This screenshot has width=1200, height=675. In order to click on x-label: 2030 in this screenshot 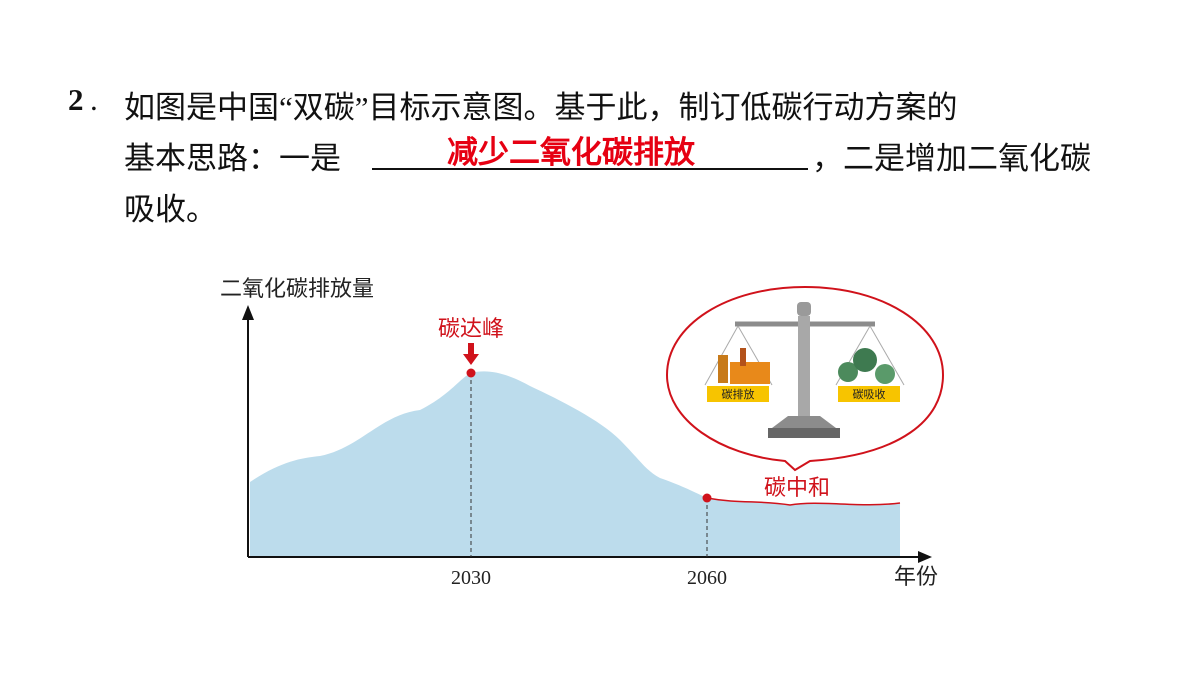, I will do `click(471, 578)`.